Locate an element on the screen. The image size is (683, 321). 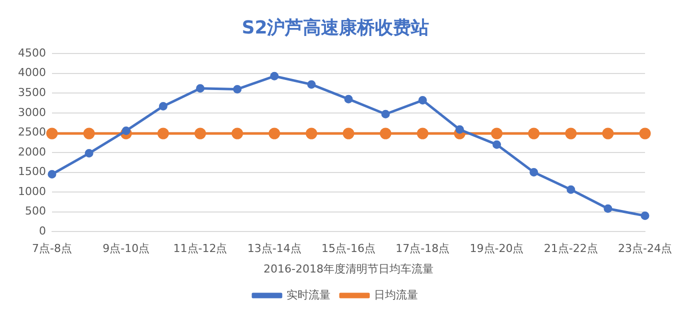
x-tick-label: 13点-14点 is located at coordinates (274, 249).